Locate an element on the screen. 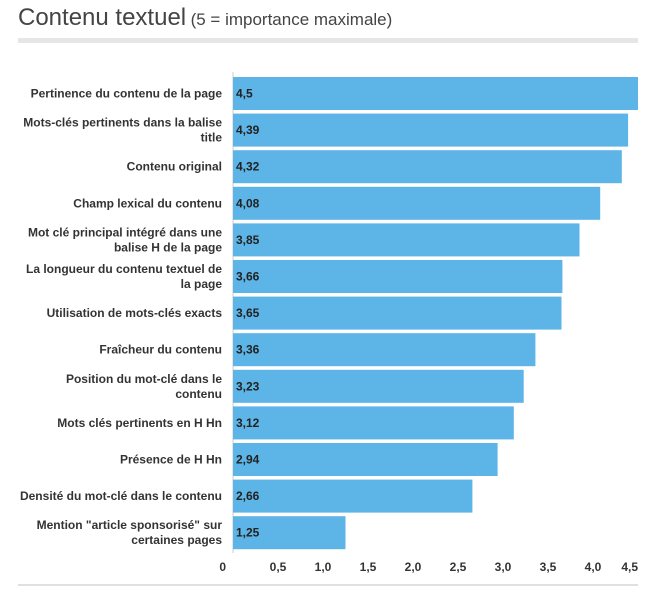 Image resolution: width=657 pixels, height=594 pixels. category-label-line: Fraîcheur du contenu is located at coordinates (160, 350).